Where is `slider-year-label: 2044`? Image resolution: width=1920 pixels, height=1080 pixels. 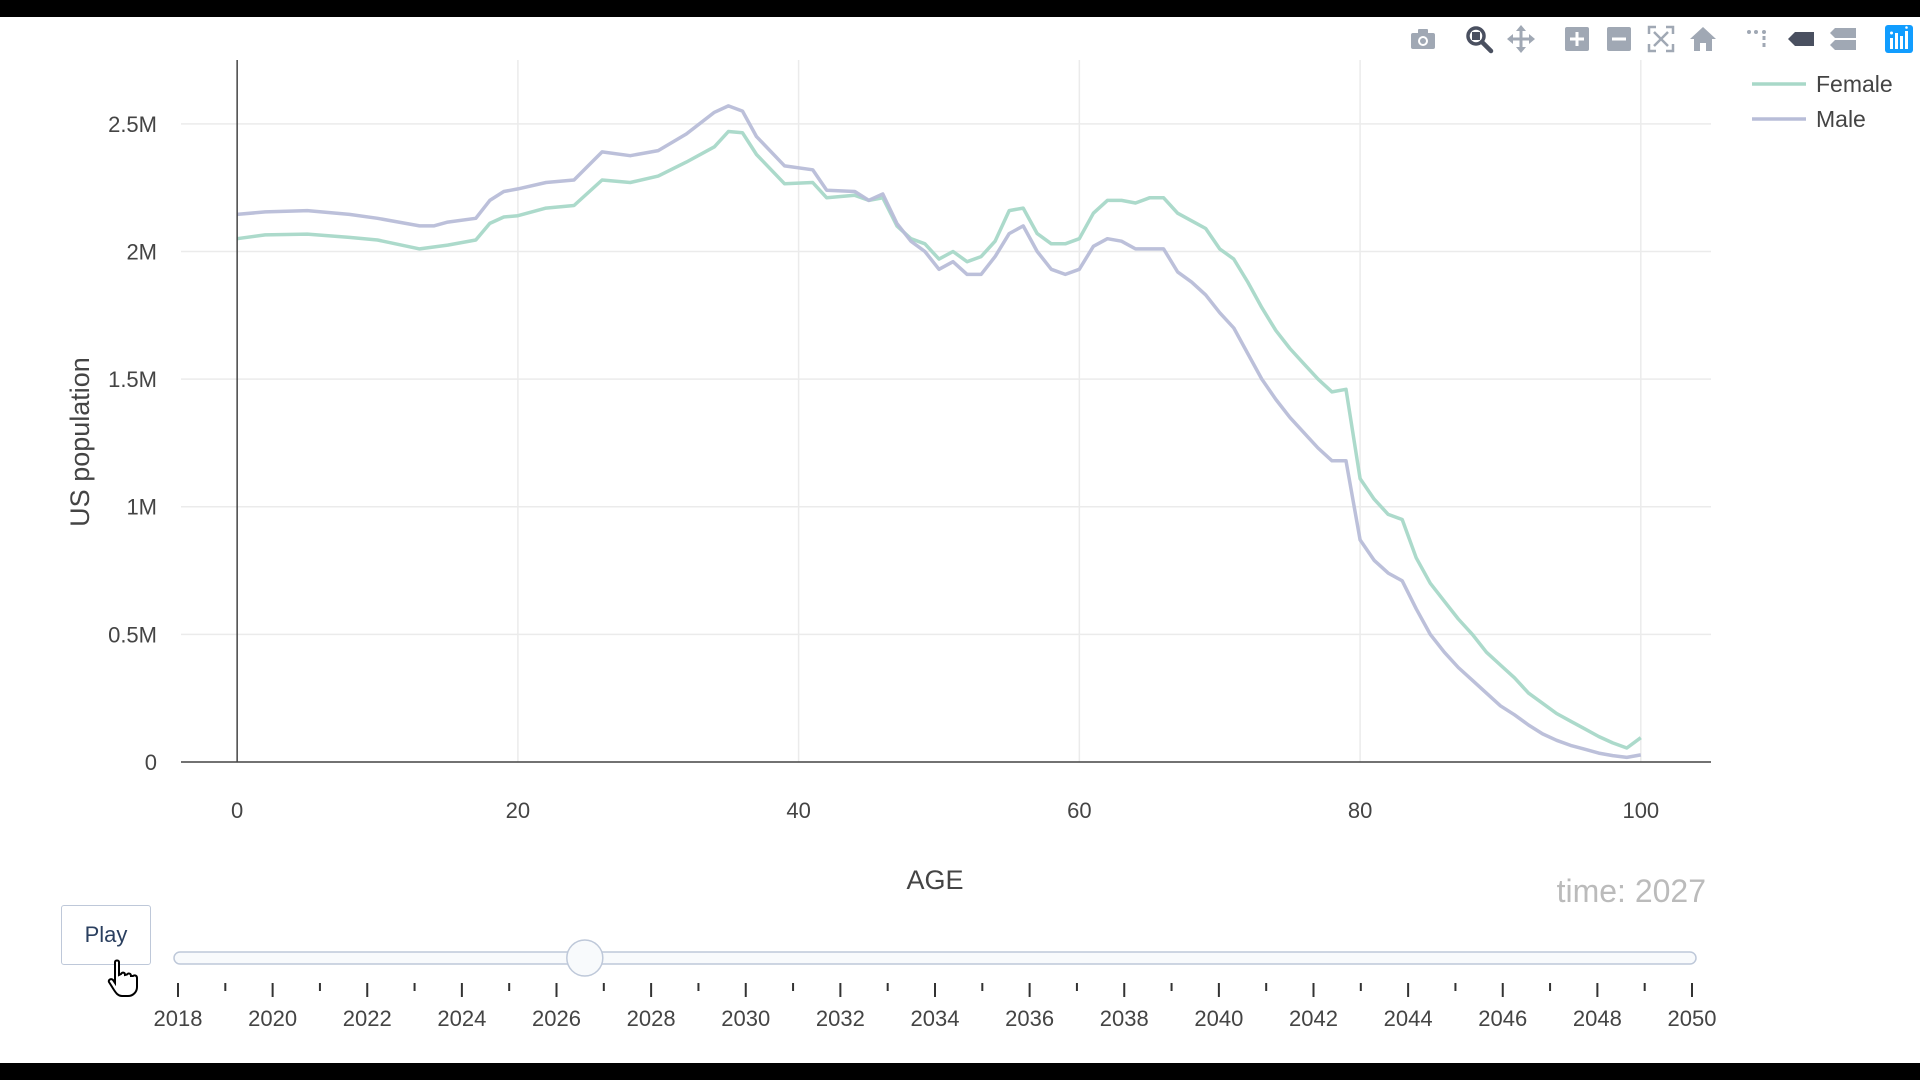
slider-year-label: 2044 is located at coordinates (1408, 1018).